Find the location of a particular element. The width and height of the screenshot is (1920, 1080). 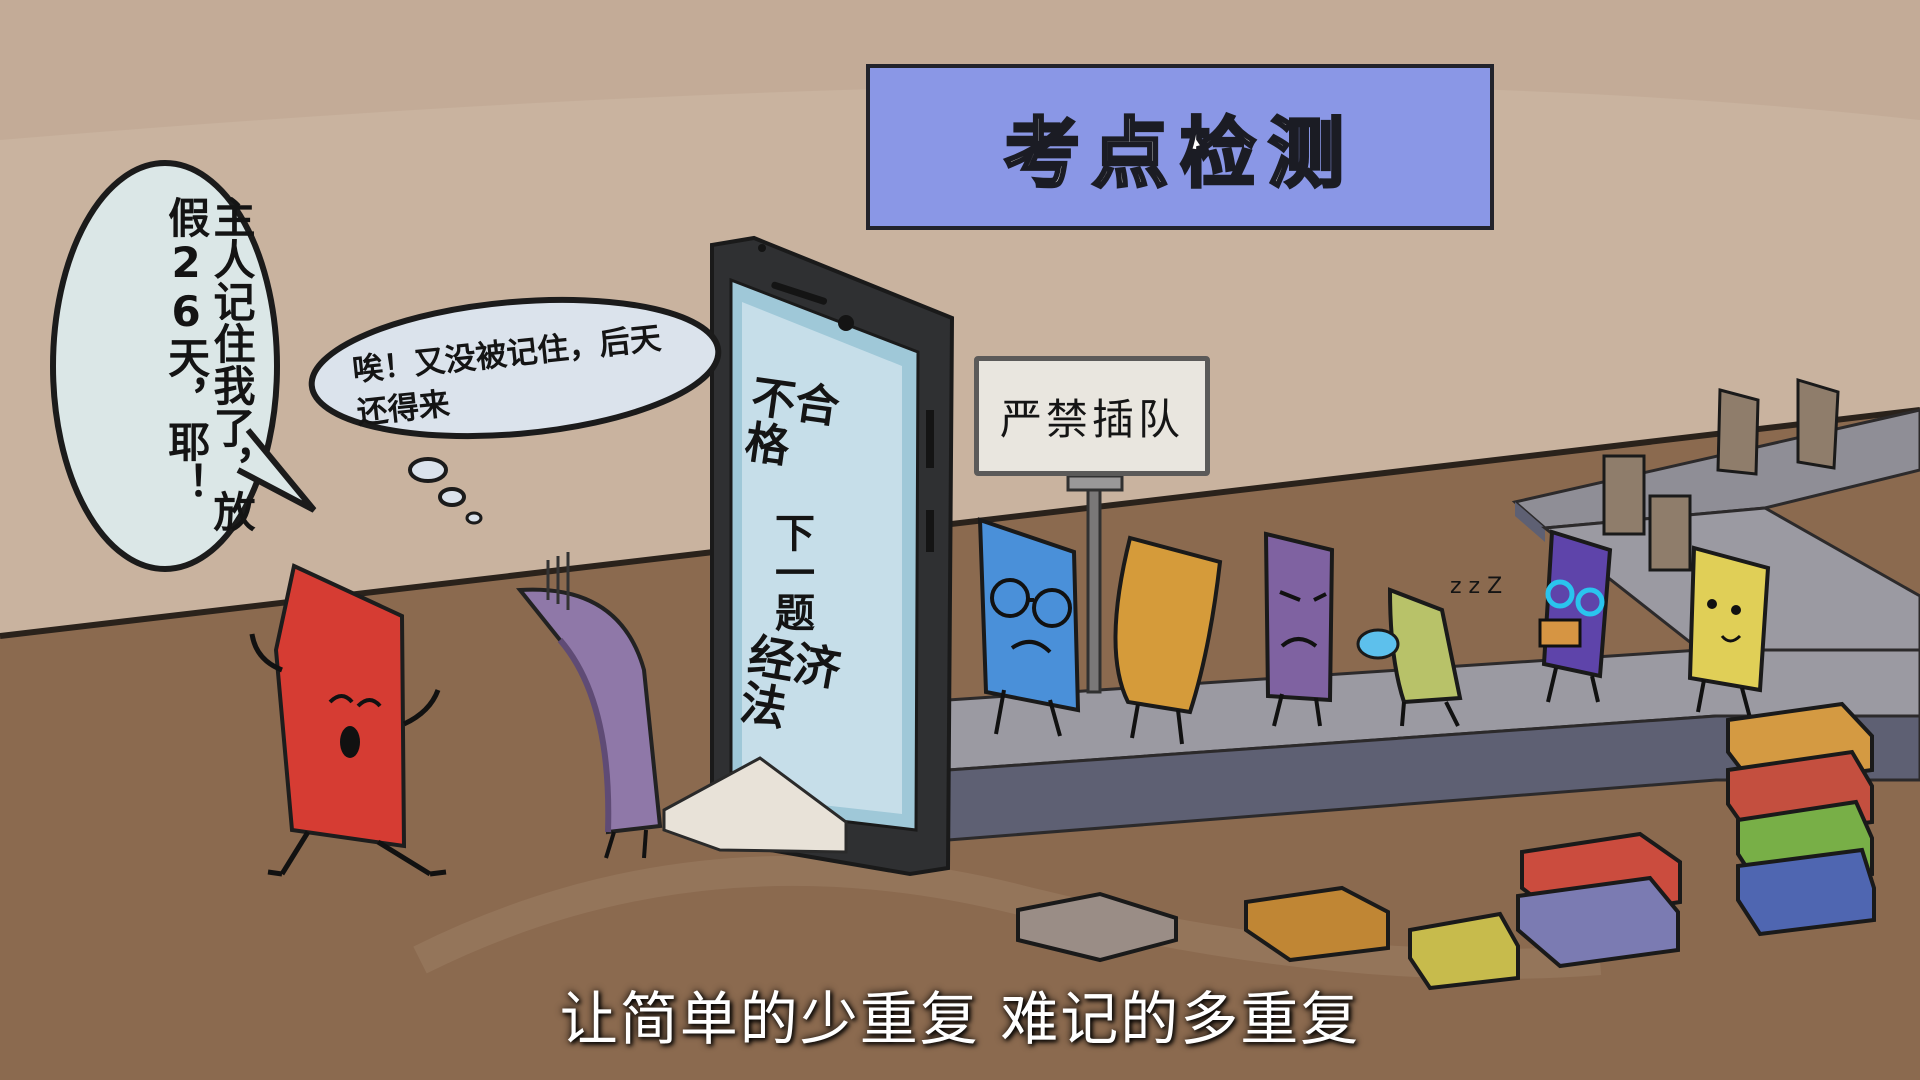

blue-card-character is located at coordinates (1029, 627).